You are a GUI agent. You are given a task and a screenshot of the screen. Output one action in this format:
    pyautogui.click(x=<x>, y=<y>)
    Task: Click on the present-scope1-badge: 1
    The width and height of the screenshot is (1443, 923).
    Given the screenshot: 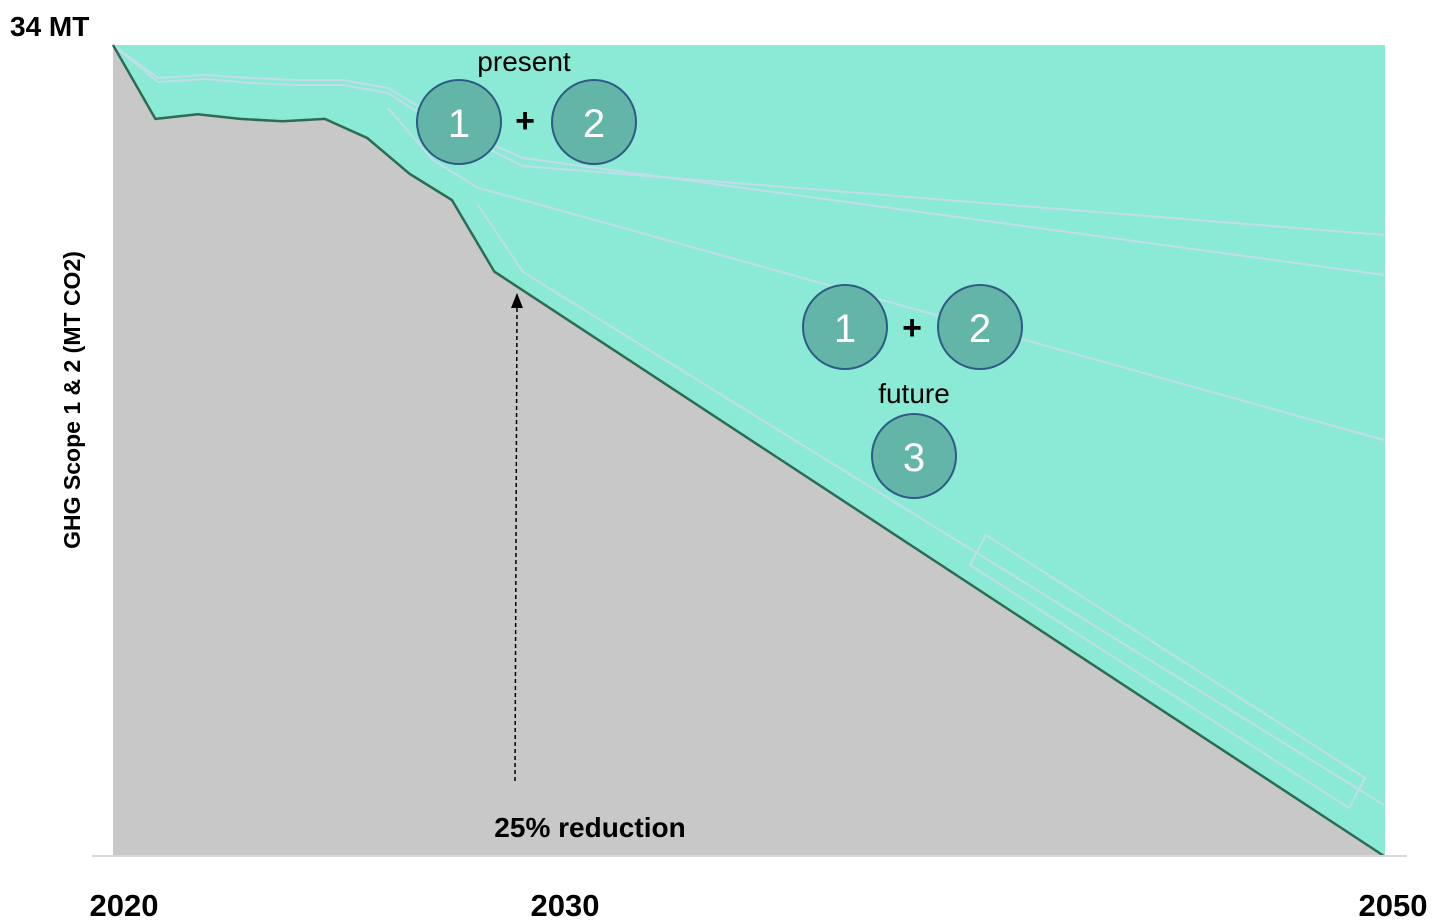 What is the action you would take?
    pyautogui.click(x=459, y=122)
    